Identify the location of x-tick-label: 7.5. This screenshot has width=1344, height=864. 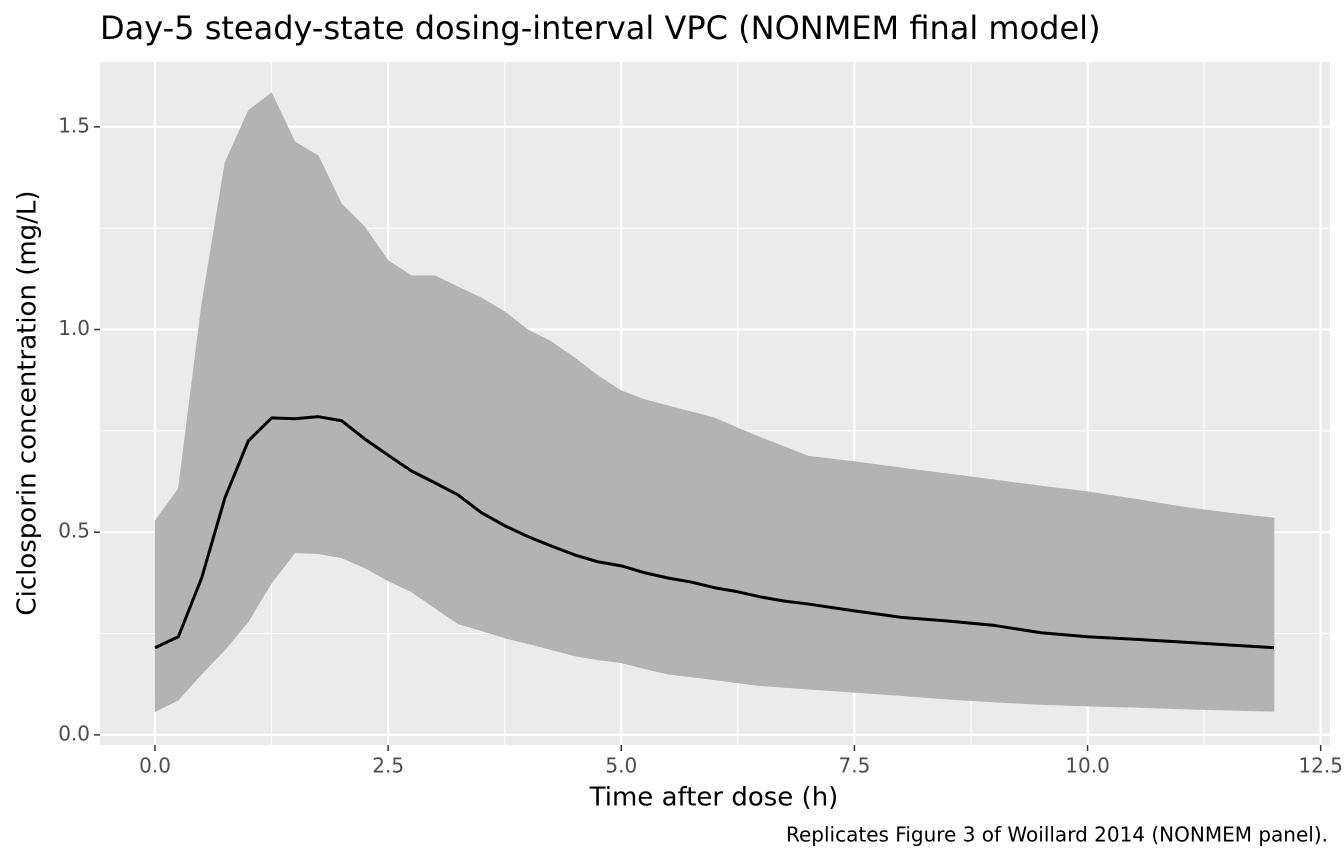
(855, 766).